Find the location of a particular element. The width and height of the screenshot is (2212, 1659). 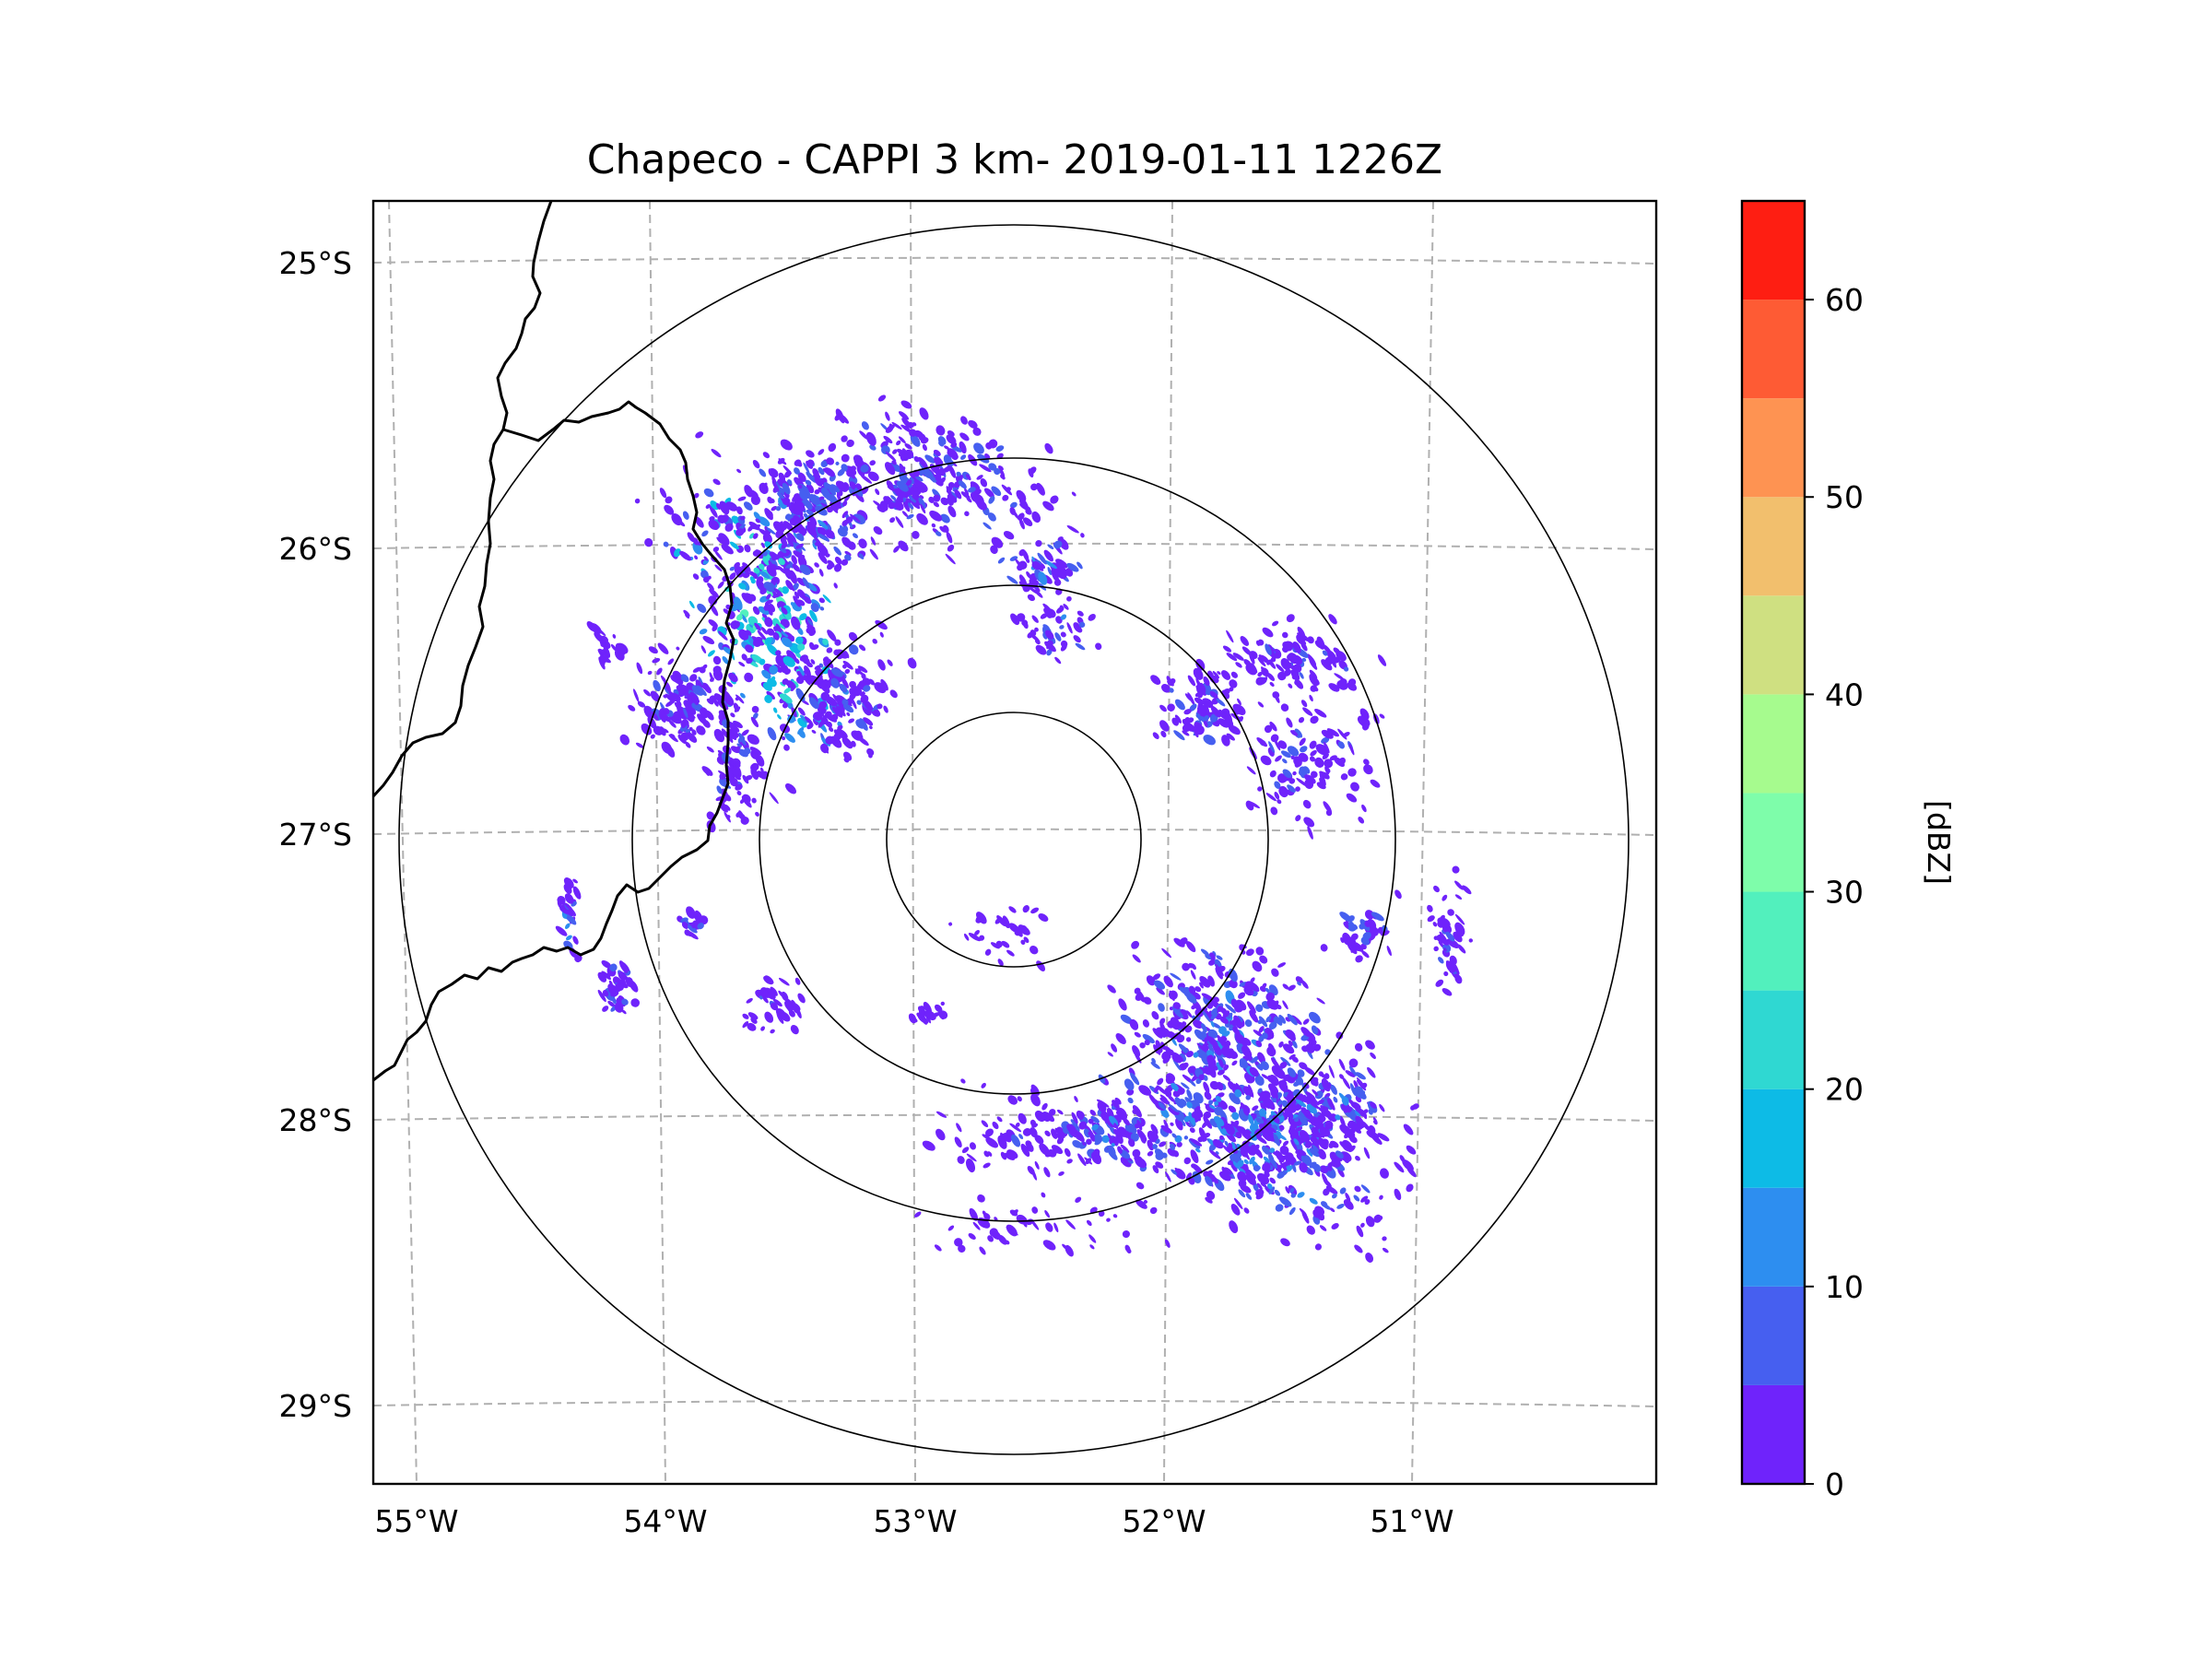

colorbar-bin is located at coordinates (1773, 448).